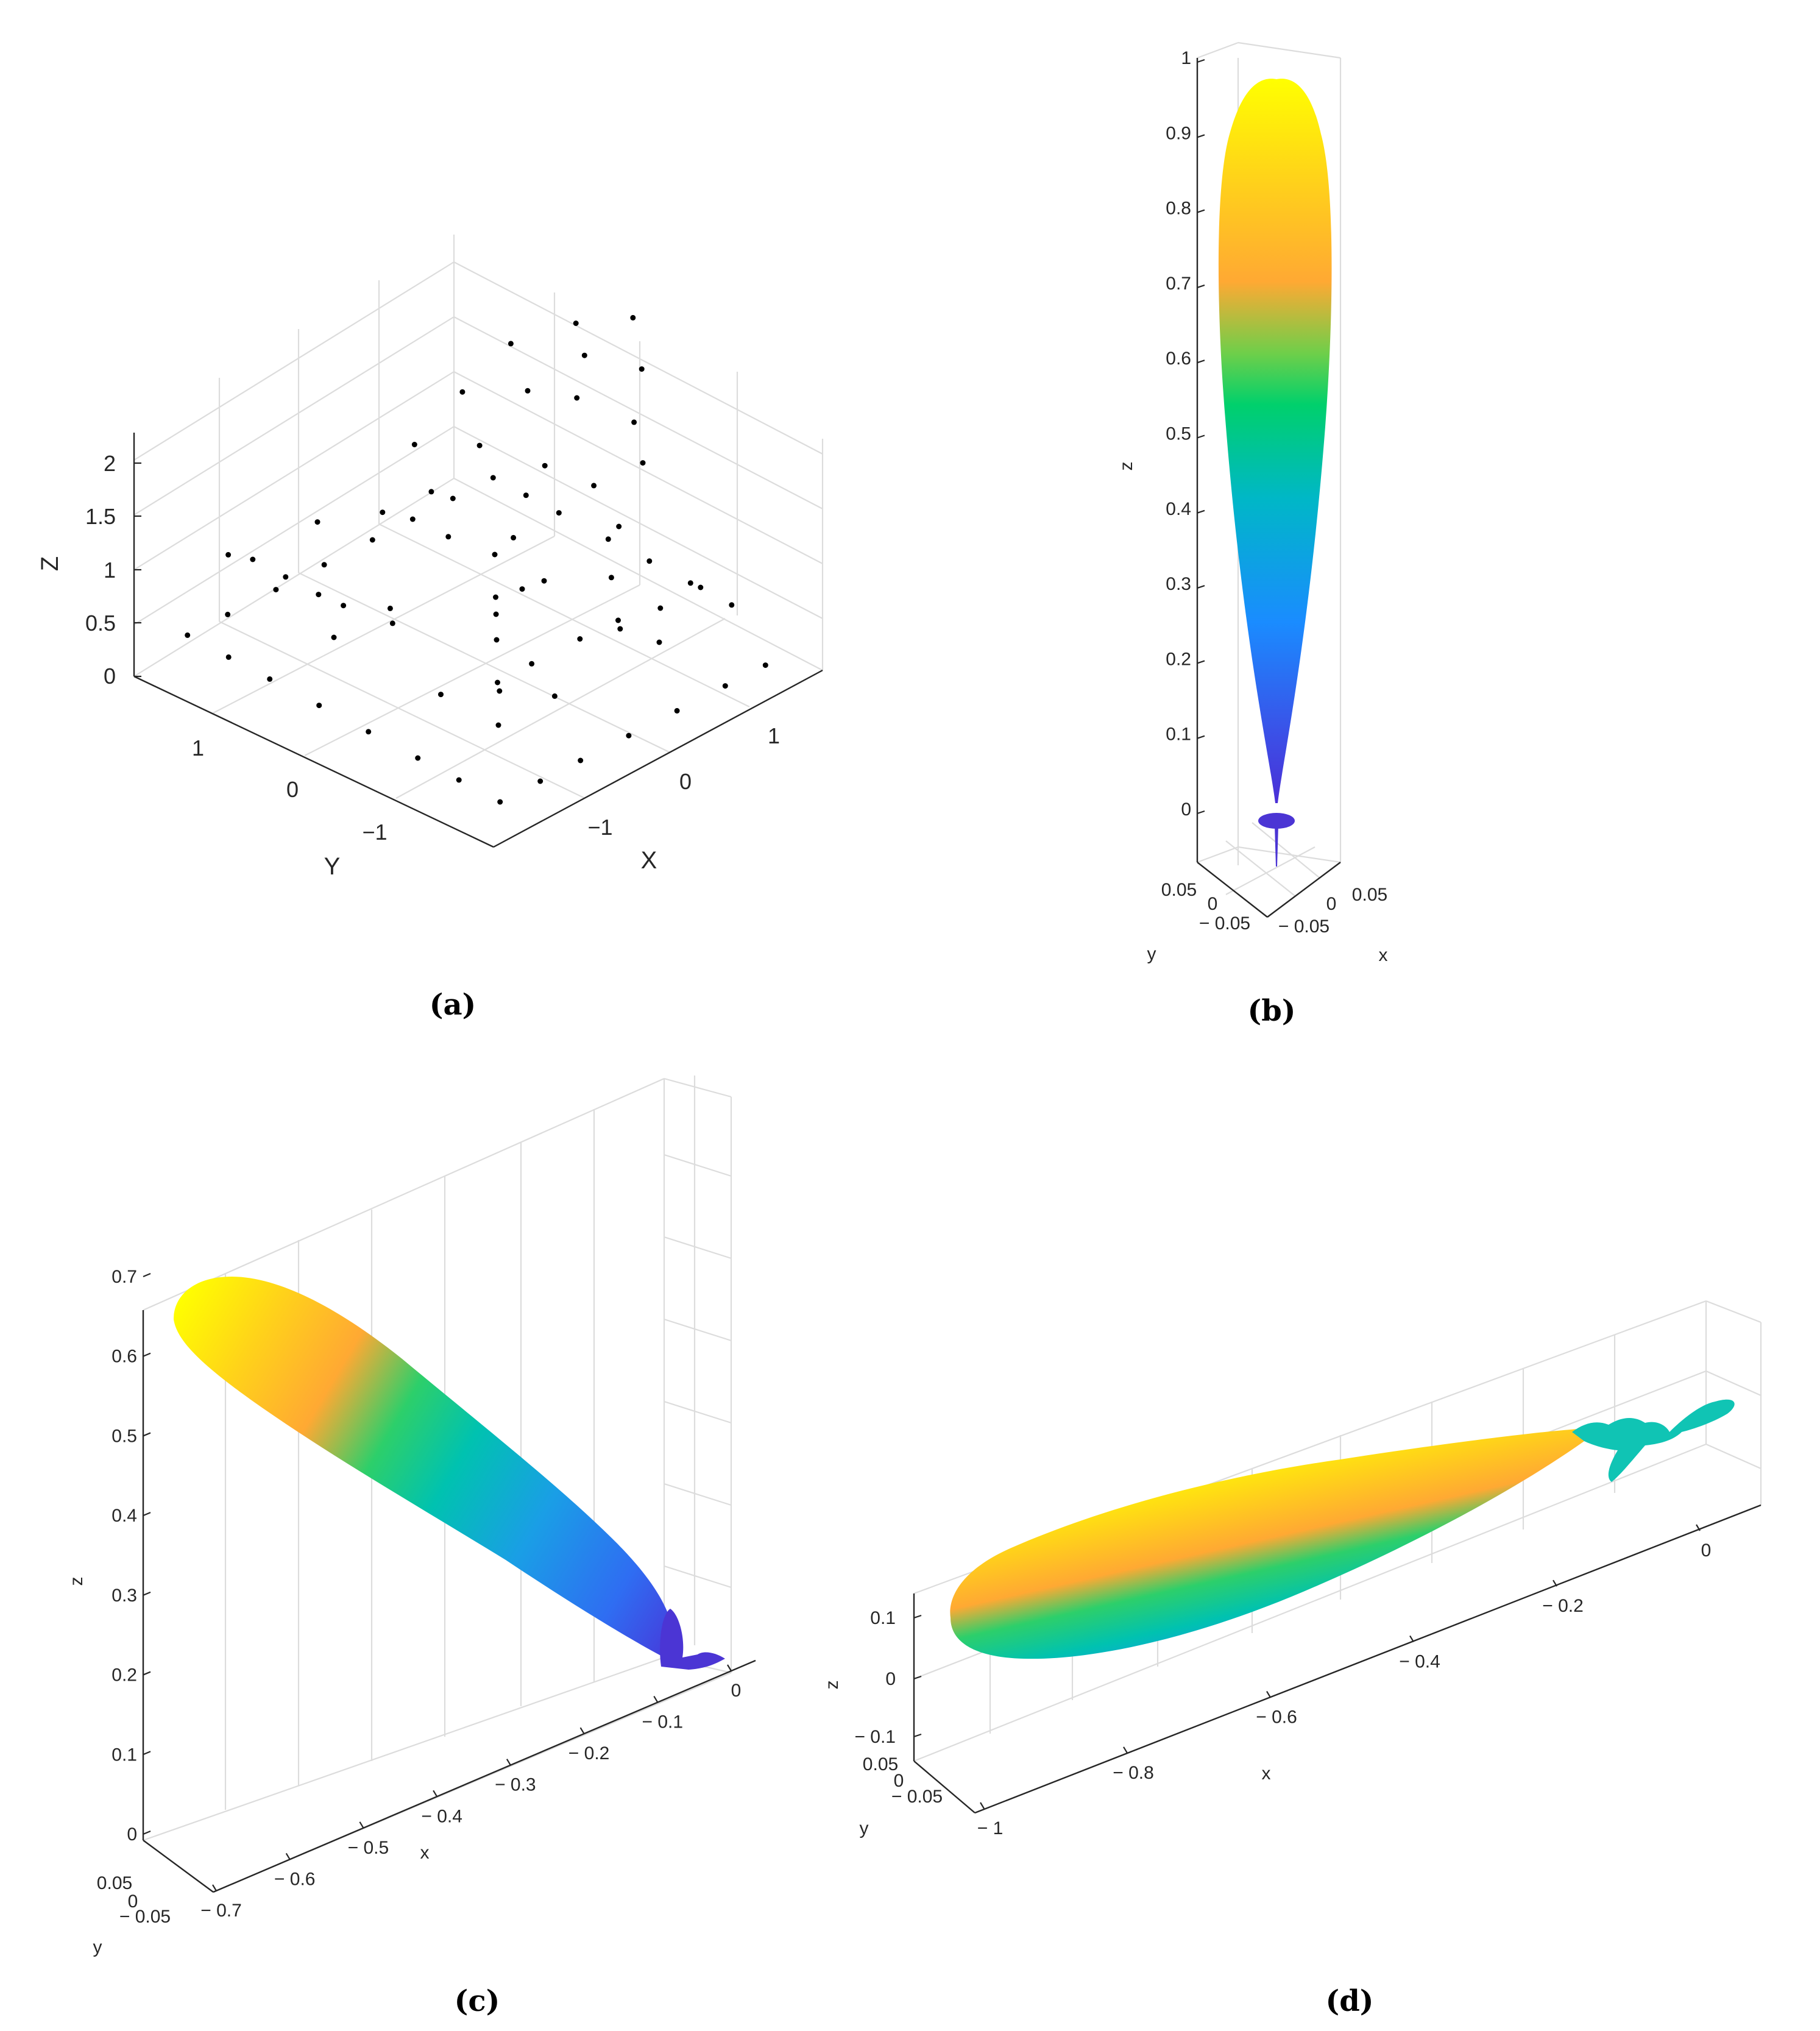 This screenshot has width=1820, height=2031. Describe the element at coordinates (1304, 926) in the screenshot. I see `tick-label: − 0.05` at that location.